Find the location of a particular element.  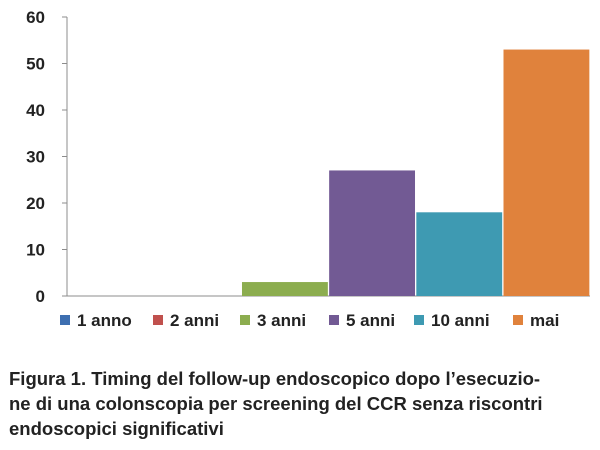

legend-label: 10 anni is located at coordinates (460, 320).